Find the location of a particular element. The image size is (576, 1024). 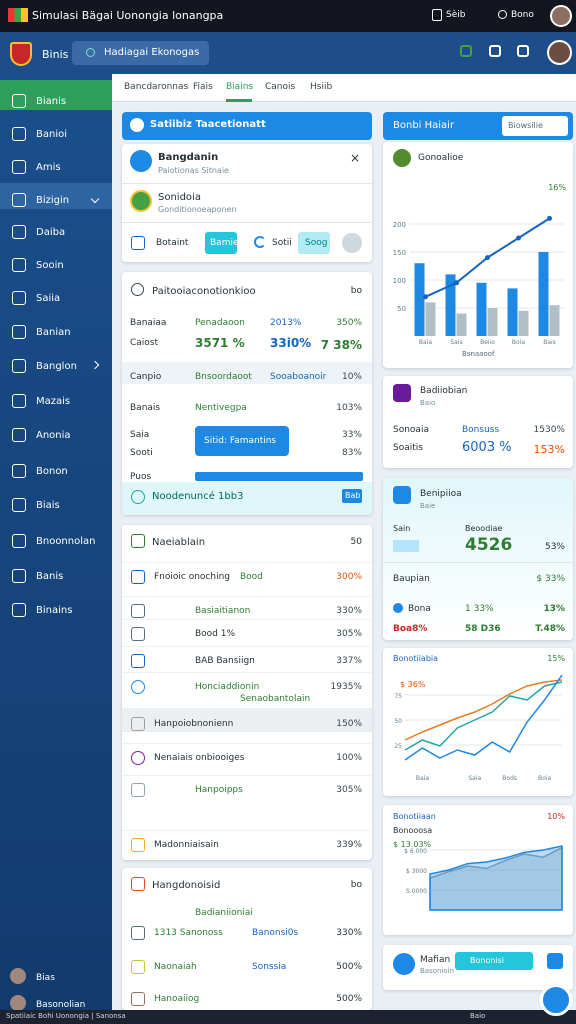

nav-item: Binains is located at coordinates (54, 610).